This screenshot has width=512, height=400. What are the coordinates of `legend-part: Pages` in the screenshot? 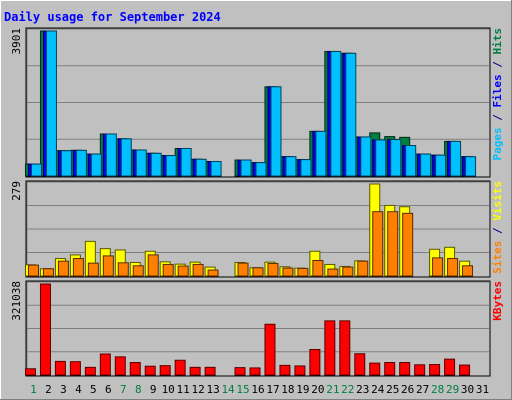 It's located at (497, 143).